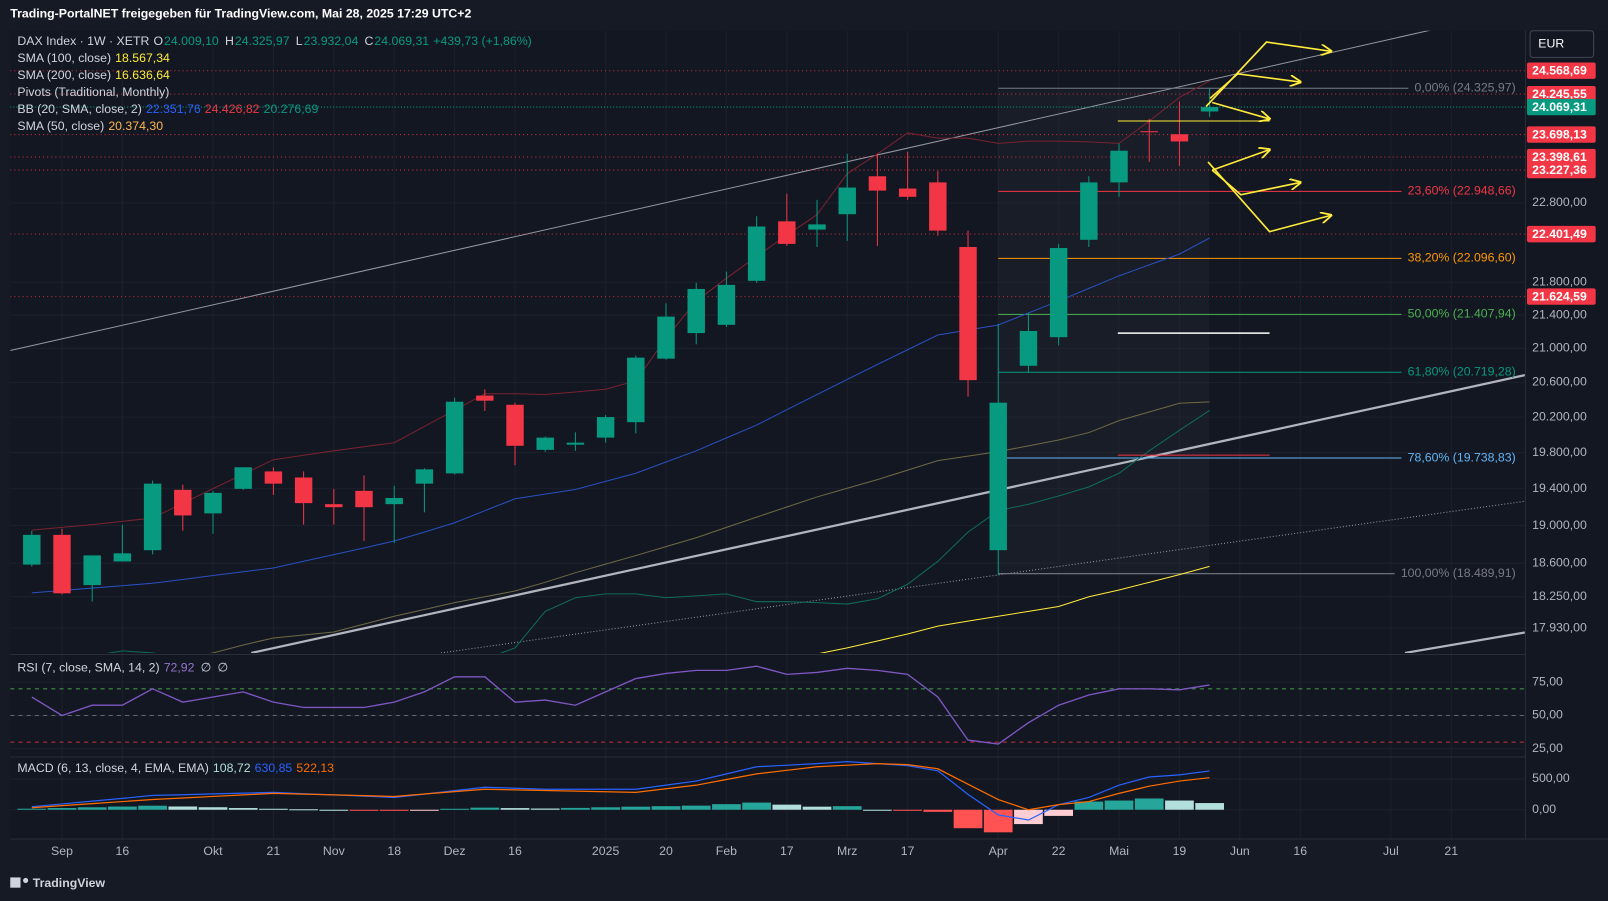 The height and width of the screenshot is (901, 1608). Describe the element at coordinates (1559, 202) in the screenshot. I see `y-tick-label: 22.800,00` at that location.